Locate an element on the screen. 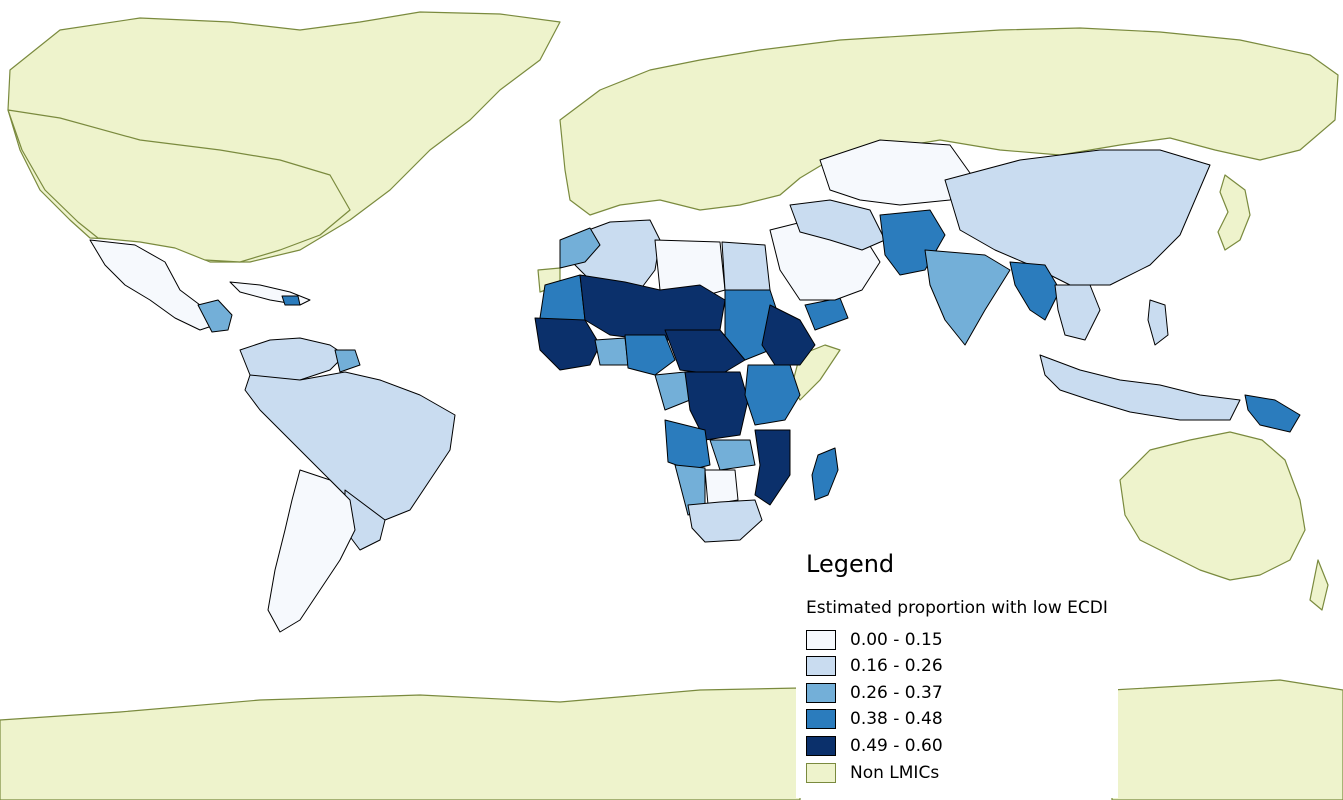 The image size is (1343, 800). central-asia is located at coordinates (897, 172).